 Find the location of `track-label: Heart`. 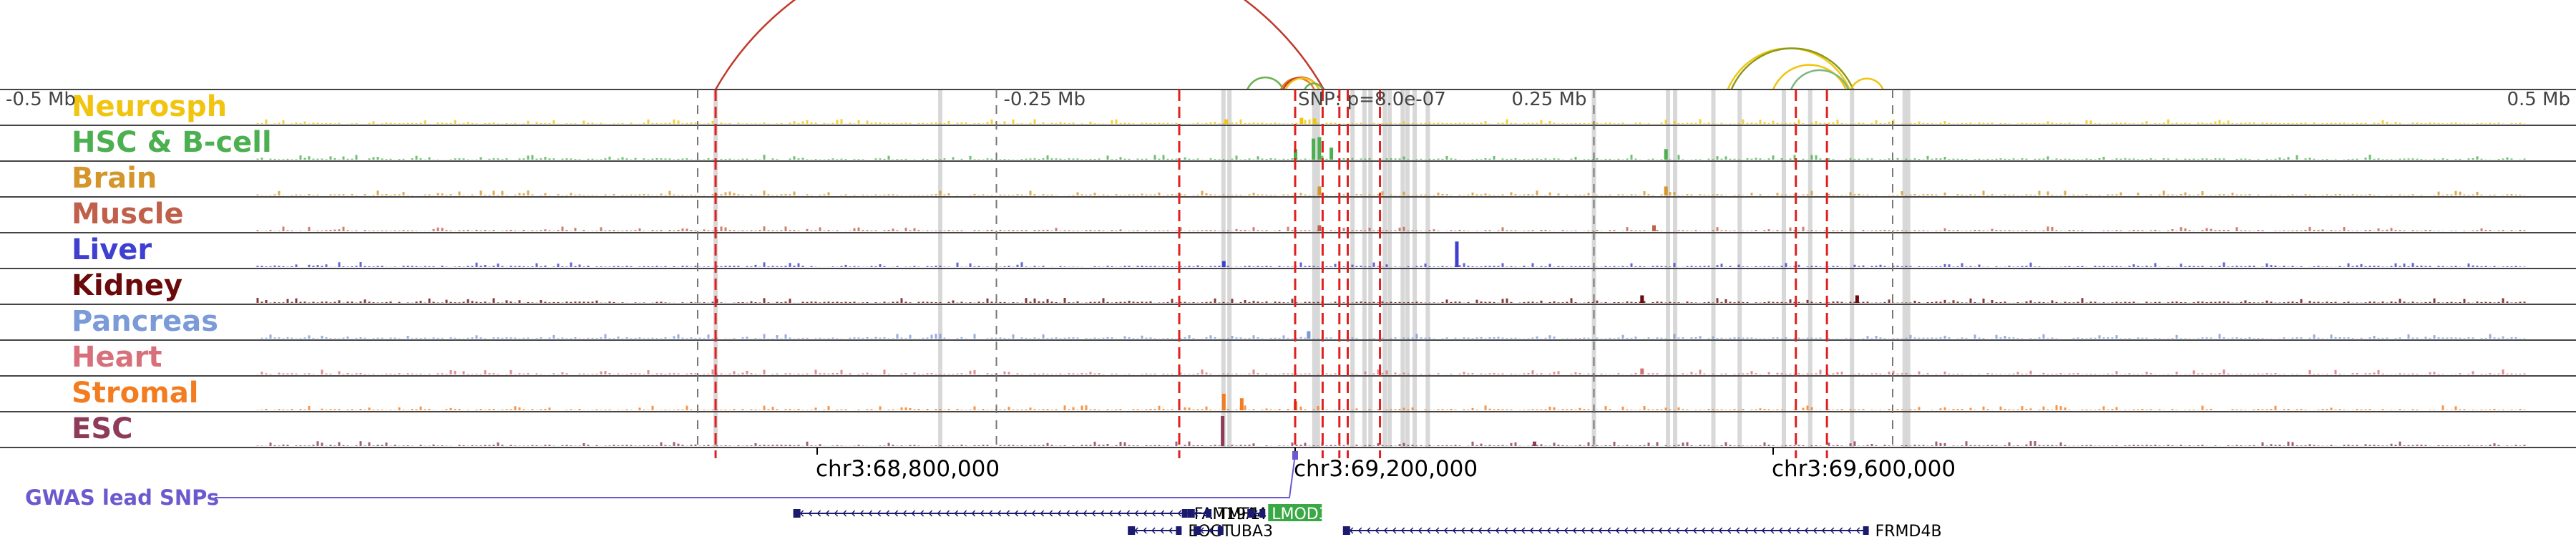

track-label: Heart is located at coordinates (117, 357).